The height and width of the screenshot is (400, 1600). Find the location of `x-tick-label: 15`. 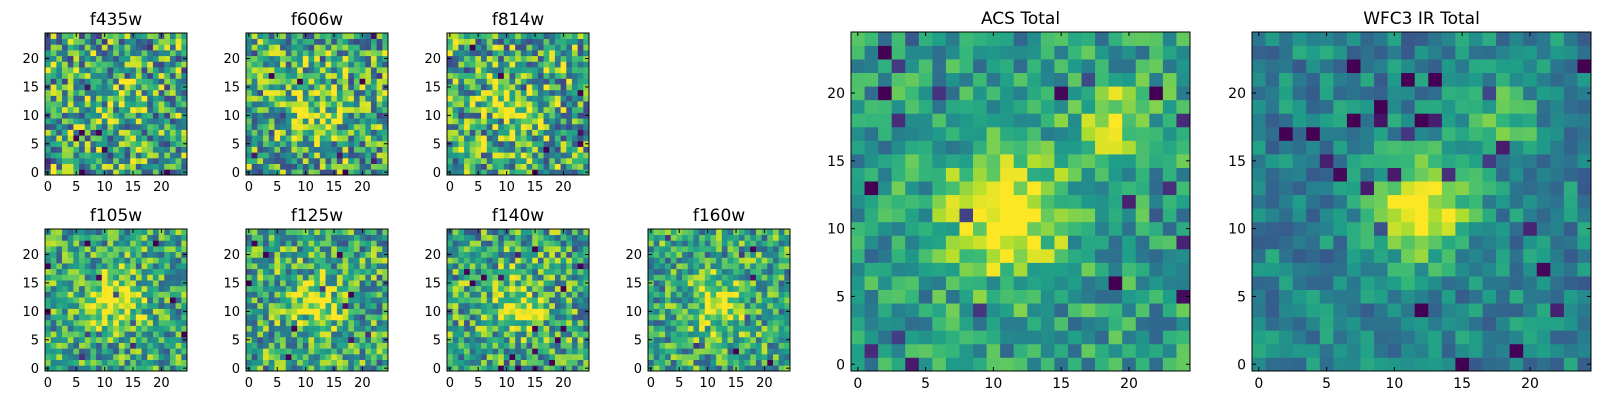

x-tick-label: 15 is located at coordinates (334, 187).